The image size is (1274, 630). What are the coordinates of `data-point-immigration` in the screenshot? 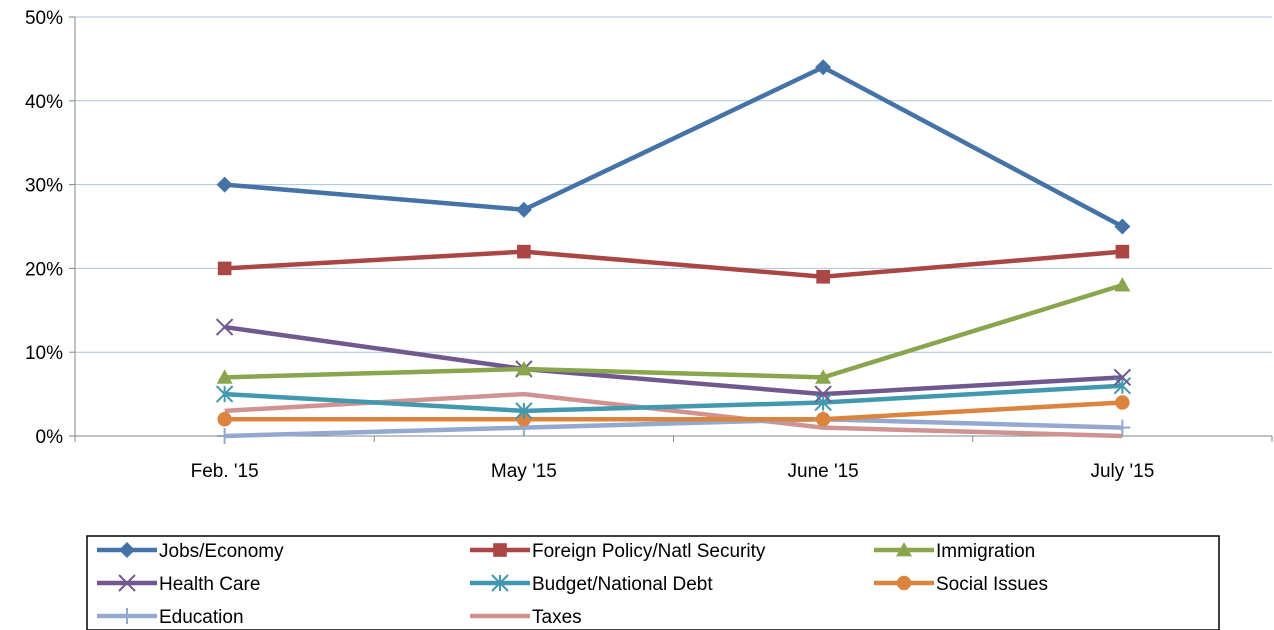 It's located at (1122, 284).